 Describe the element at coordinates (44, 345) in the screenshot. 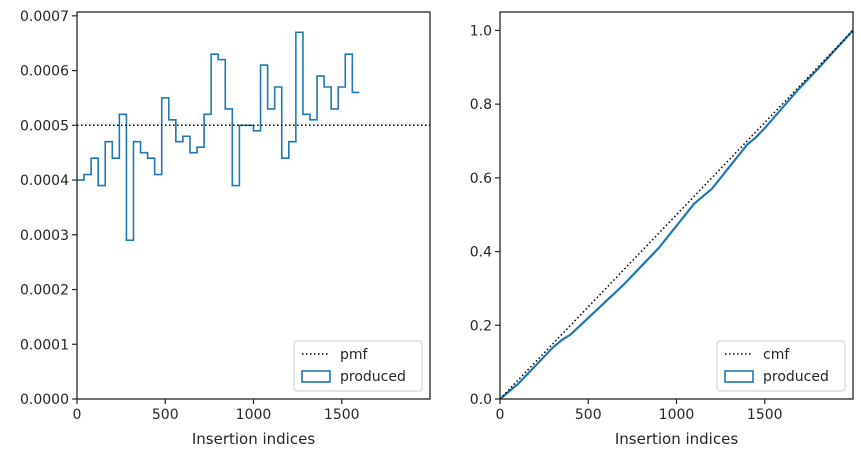

I see `y-tick-label: 0.0001` at that location.